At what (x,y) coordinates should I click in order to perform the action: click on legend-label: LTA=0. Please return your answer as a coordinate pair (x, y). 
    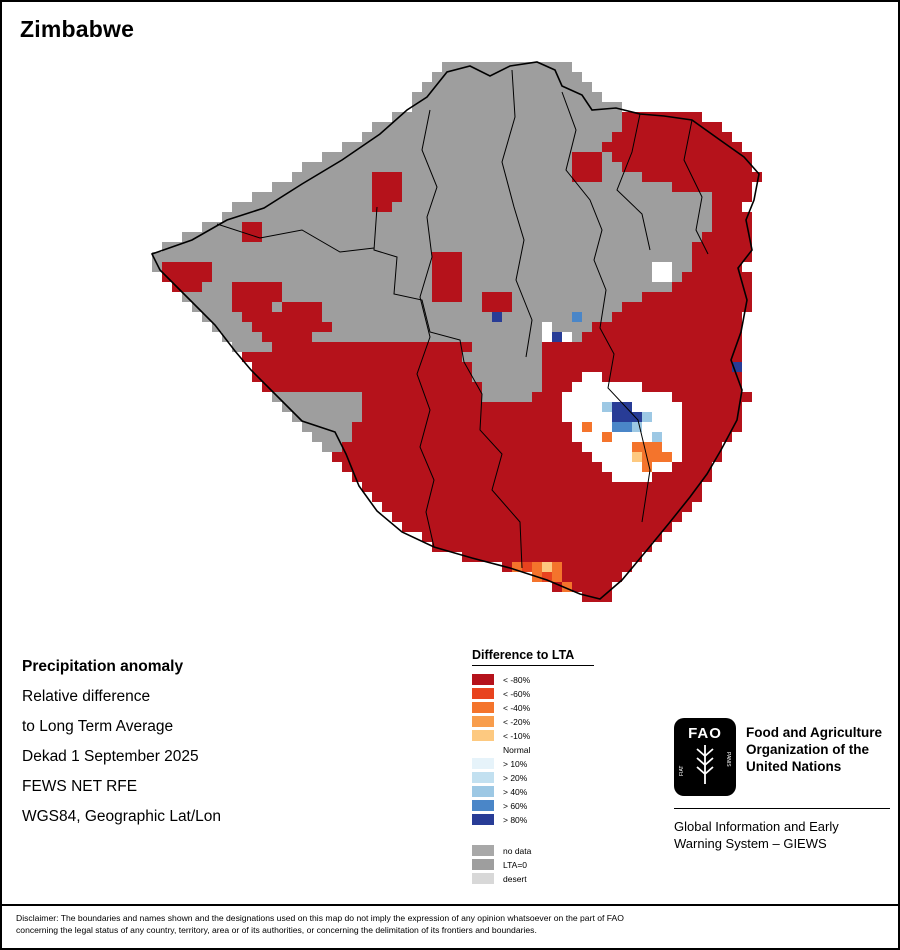
    Looking at the image, I should click on (515, 864).